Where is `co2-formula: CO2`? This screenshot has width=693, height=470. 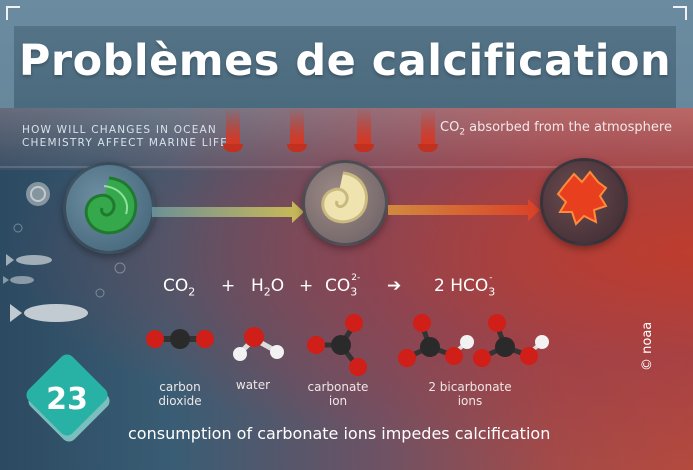
co2-formula: CO2 is located at coordinates (179, 287).